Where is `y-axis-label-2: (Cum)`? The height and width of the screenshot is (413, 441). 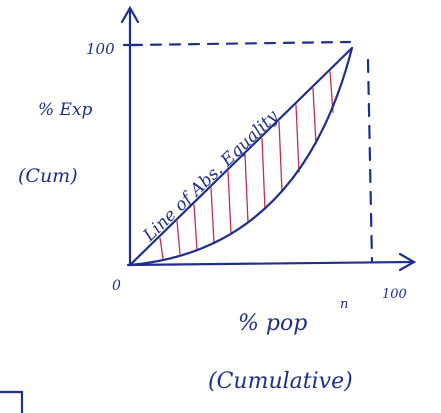 y-axis-label-2: (Cum) is located at coordinates (48, 176).